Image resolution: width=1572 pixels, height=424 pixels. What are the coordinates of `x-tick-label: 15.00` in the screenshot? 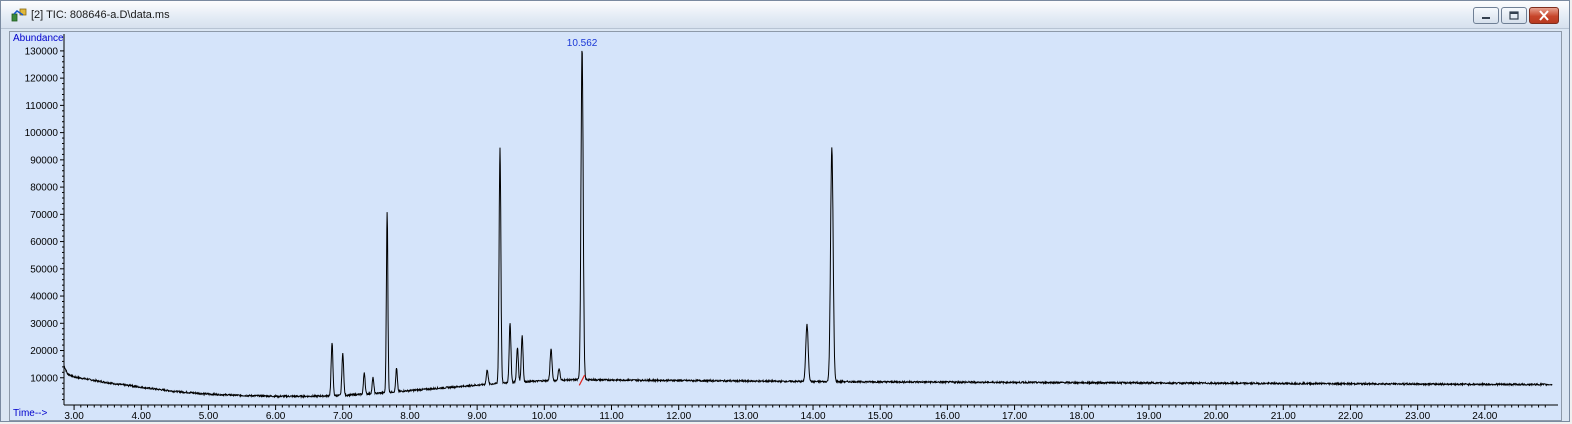 It's located at (880, 415).